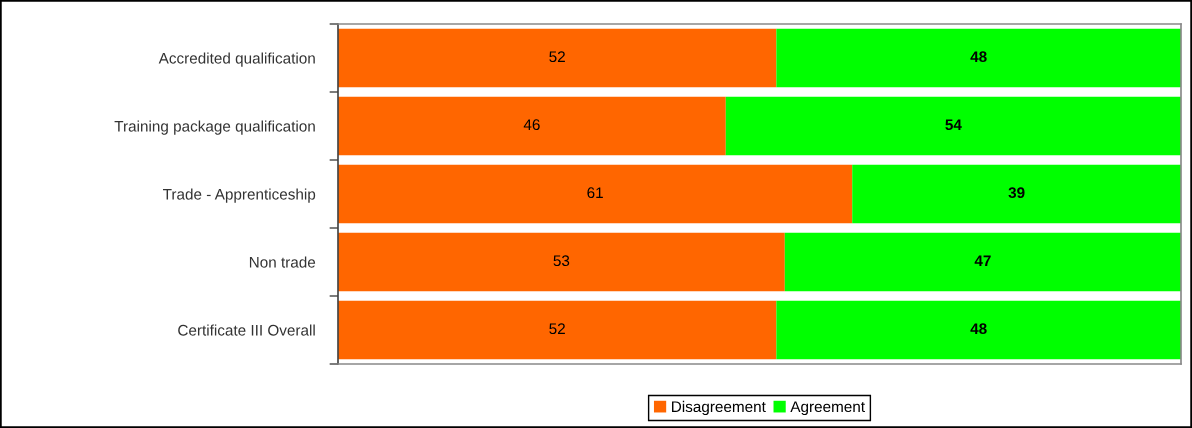 Image resolution: width=1192 pixels, height=428 pixels. I want to click on data-label: 46, so click(531, 125).